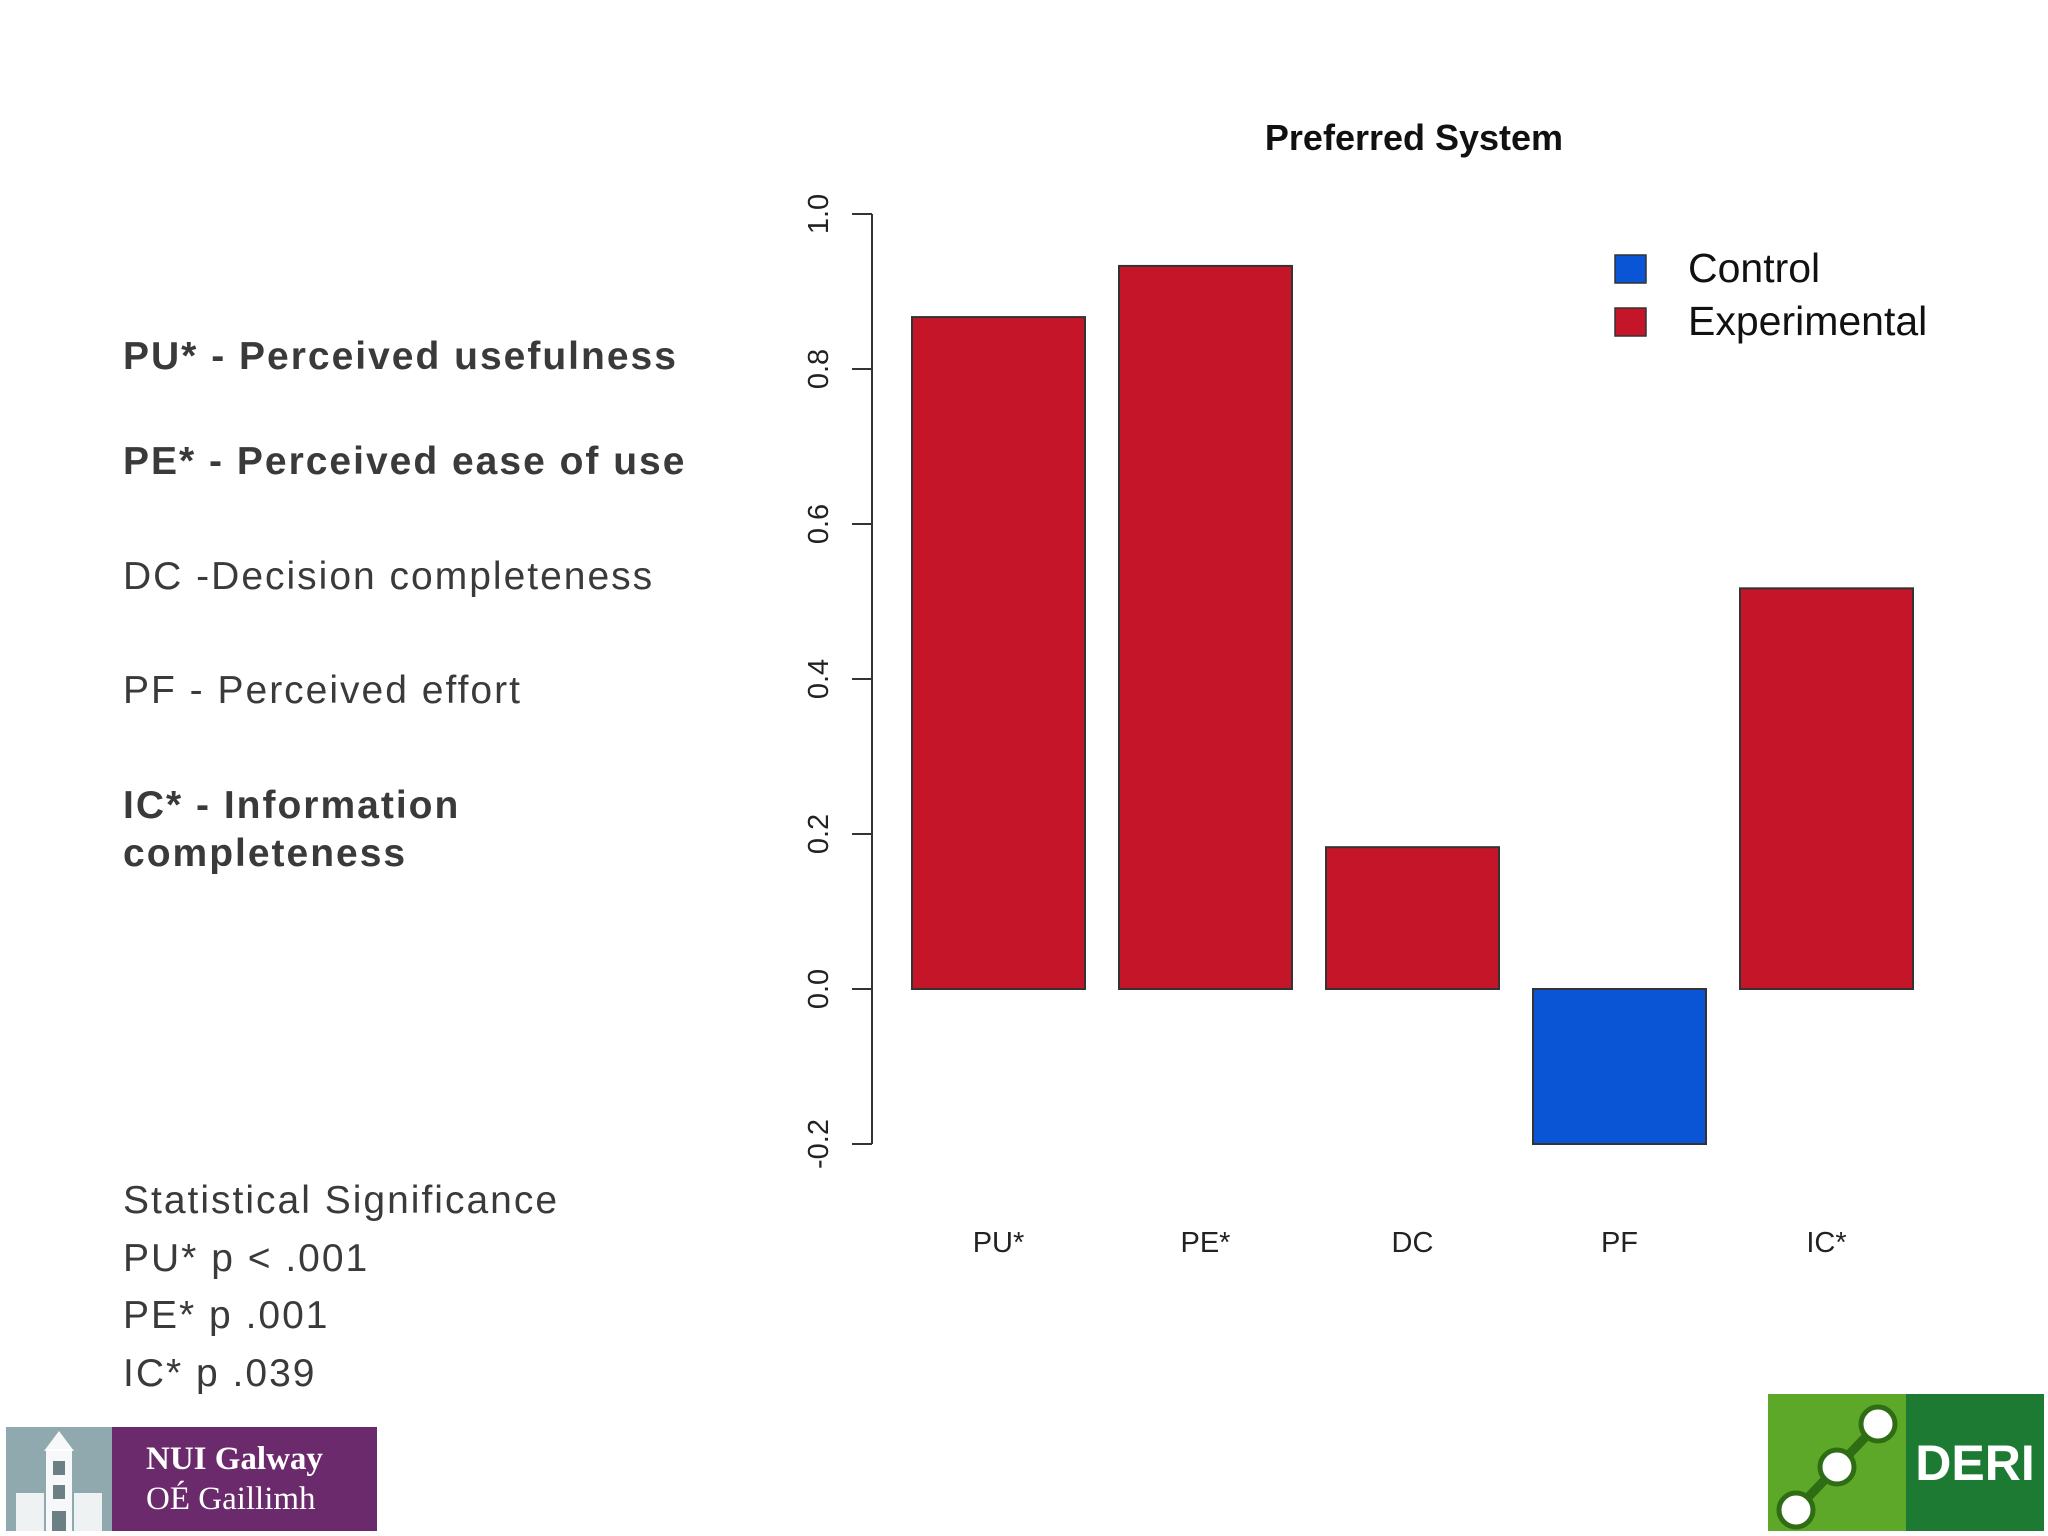 This screenshot has width=2048, height=1536. Describe the element at coordinates (999, 1243) in the screenshot. I see `x-tick-label: PU*` at that location.